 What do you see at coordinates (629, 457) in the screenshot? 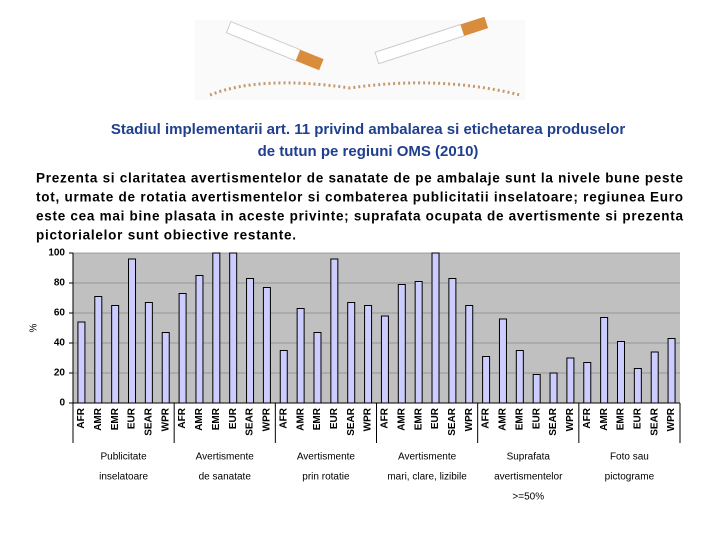
I see `group-label: Foto sau` at bounding box center [629, 457].